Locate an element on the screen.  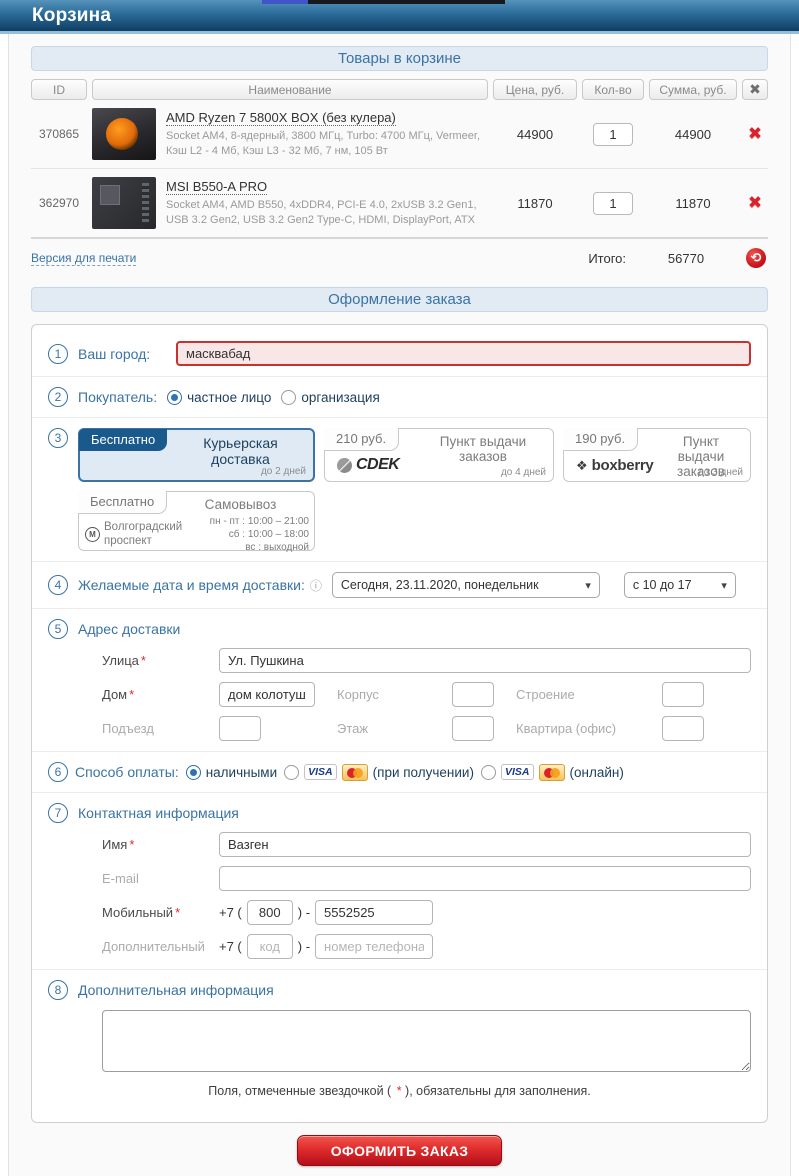
courier-price-badge: Бесплатно is located at coordinates (123, 440).